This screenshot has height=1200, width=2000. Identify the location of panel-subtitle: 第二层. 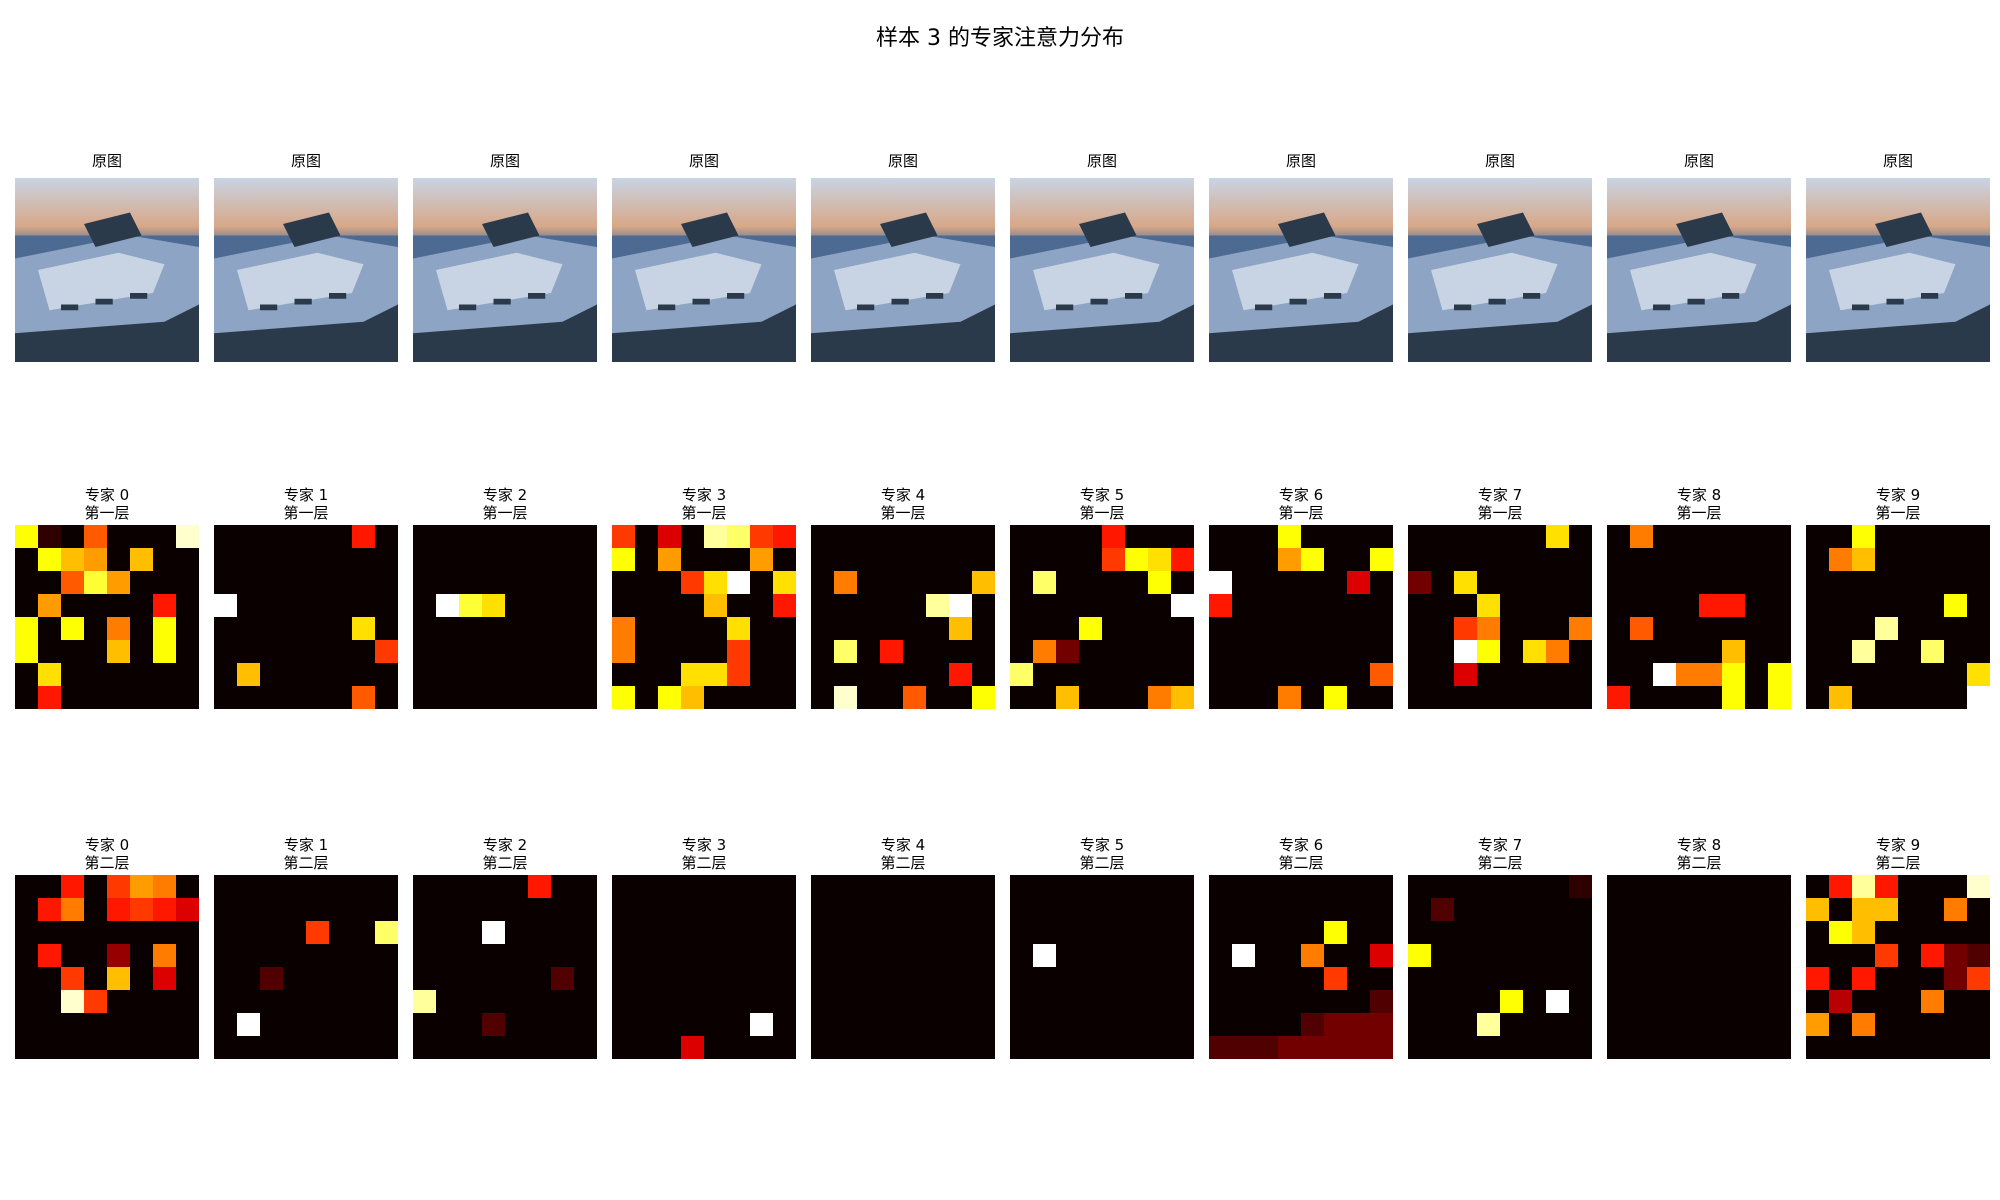
(1301, 863).